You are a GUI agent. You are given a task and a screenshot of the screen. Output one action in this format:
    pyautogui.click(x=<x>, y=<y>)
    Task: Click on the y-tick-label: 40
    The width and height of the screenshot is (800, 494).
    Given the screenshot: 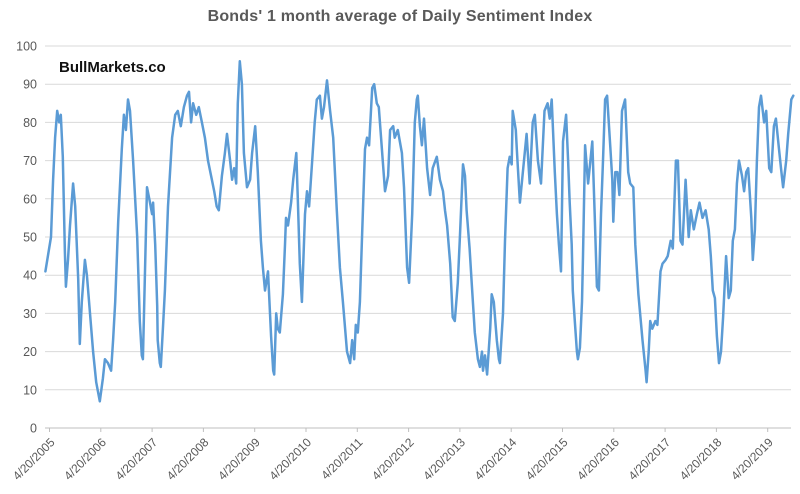 What is the action you would take?
    pyautogui.click(x=30, y=276)
    